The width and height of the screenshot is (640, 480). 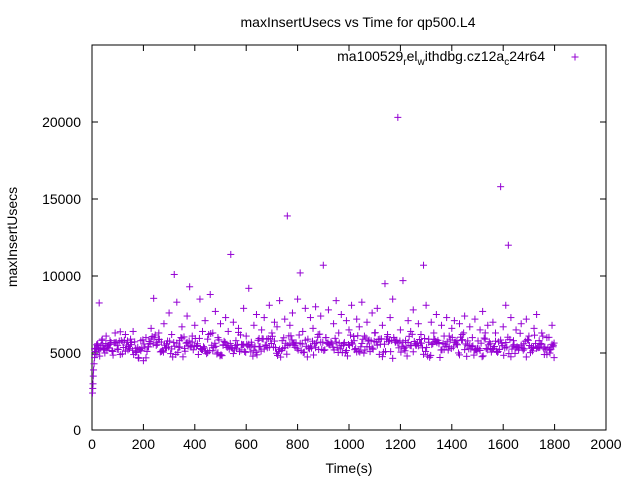 I want to click on y-tick-label: 0, so click(x=77, y=430).